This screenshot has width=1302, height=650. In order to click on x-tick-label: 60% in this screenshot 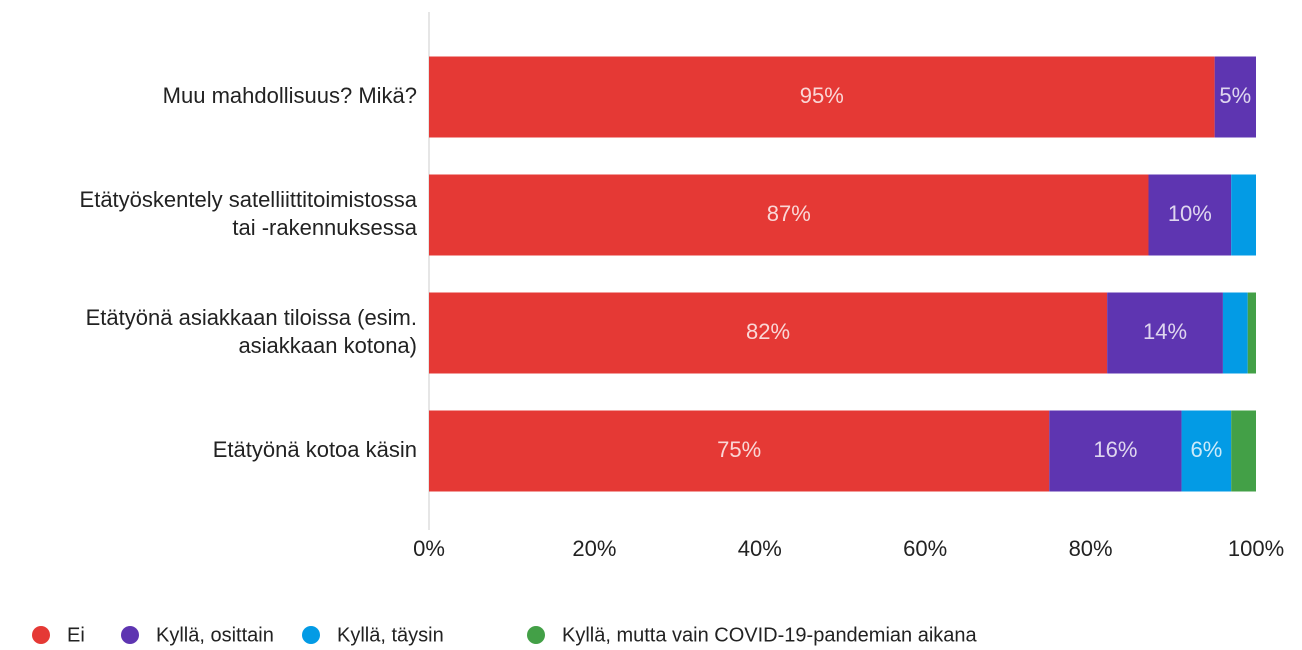, I will do `click(925, 548)`.